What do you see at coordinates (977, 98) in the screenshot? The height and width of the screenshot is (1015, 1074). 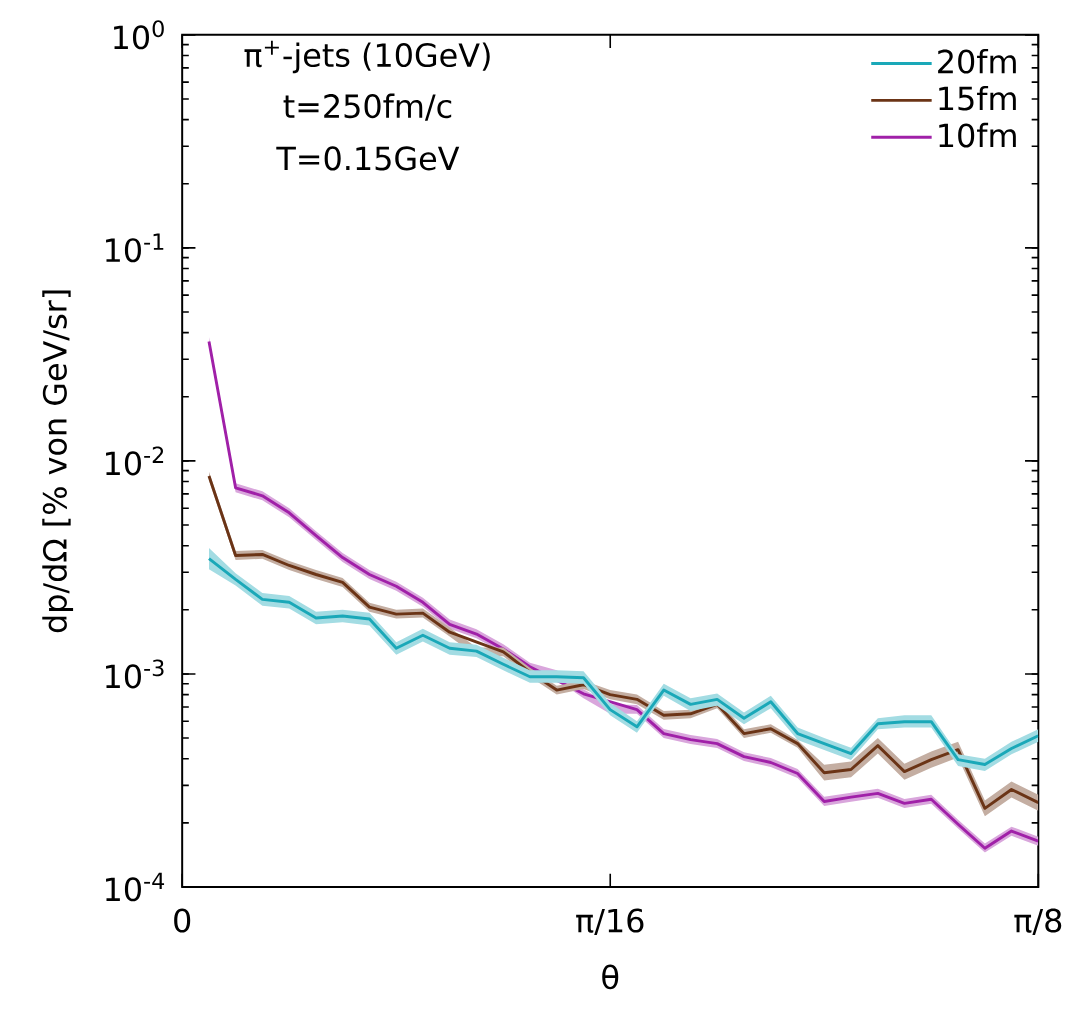 I see `legend-label: 15fm` at bounding box center [977, 98].